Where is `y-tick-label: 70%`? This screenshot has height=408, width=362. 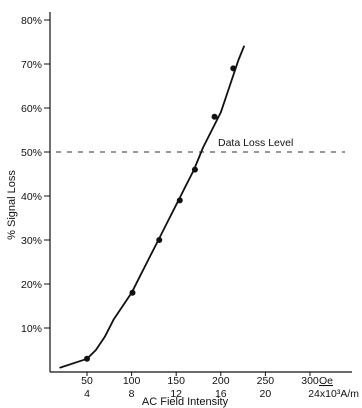 y-tick-label: 70% is located at coordinates (31, 65).